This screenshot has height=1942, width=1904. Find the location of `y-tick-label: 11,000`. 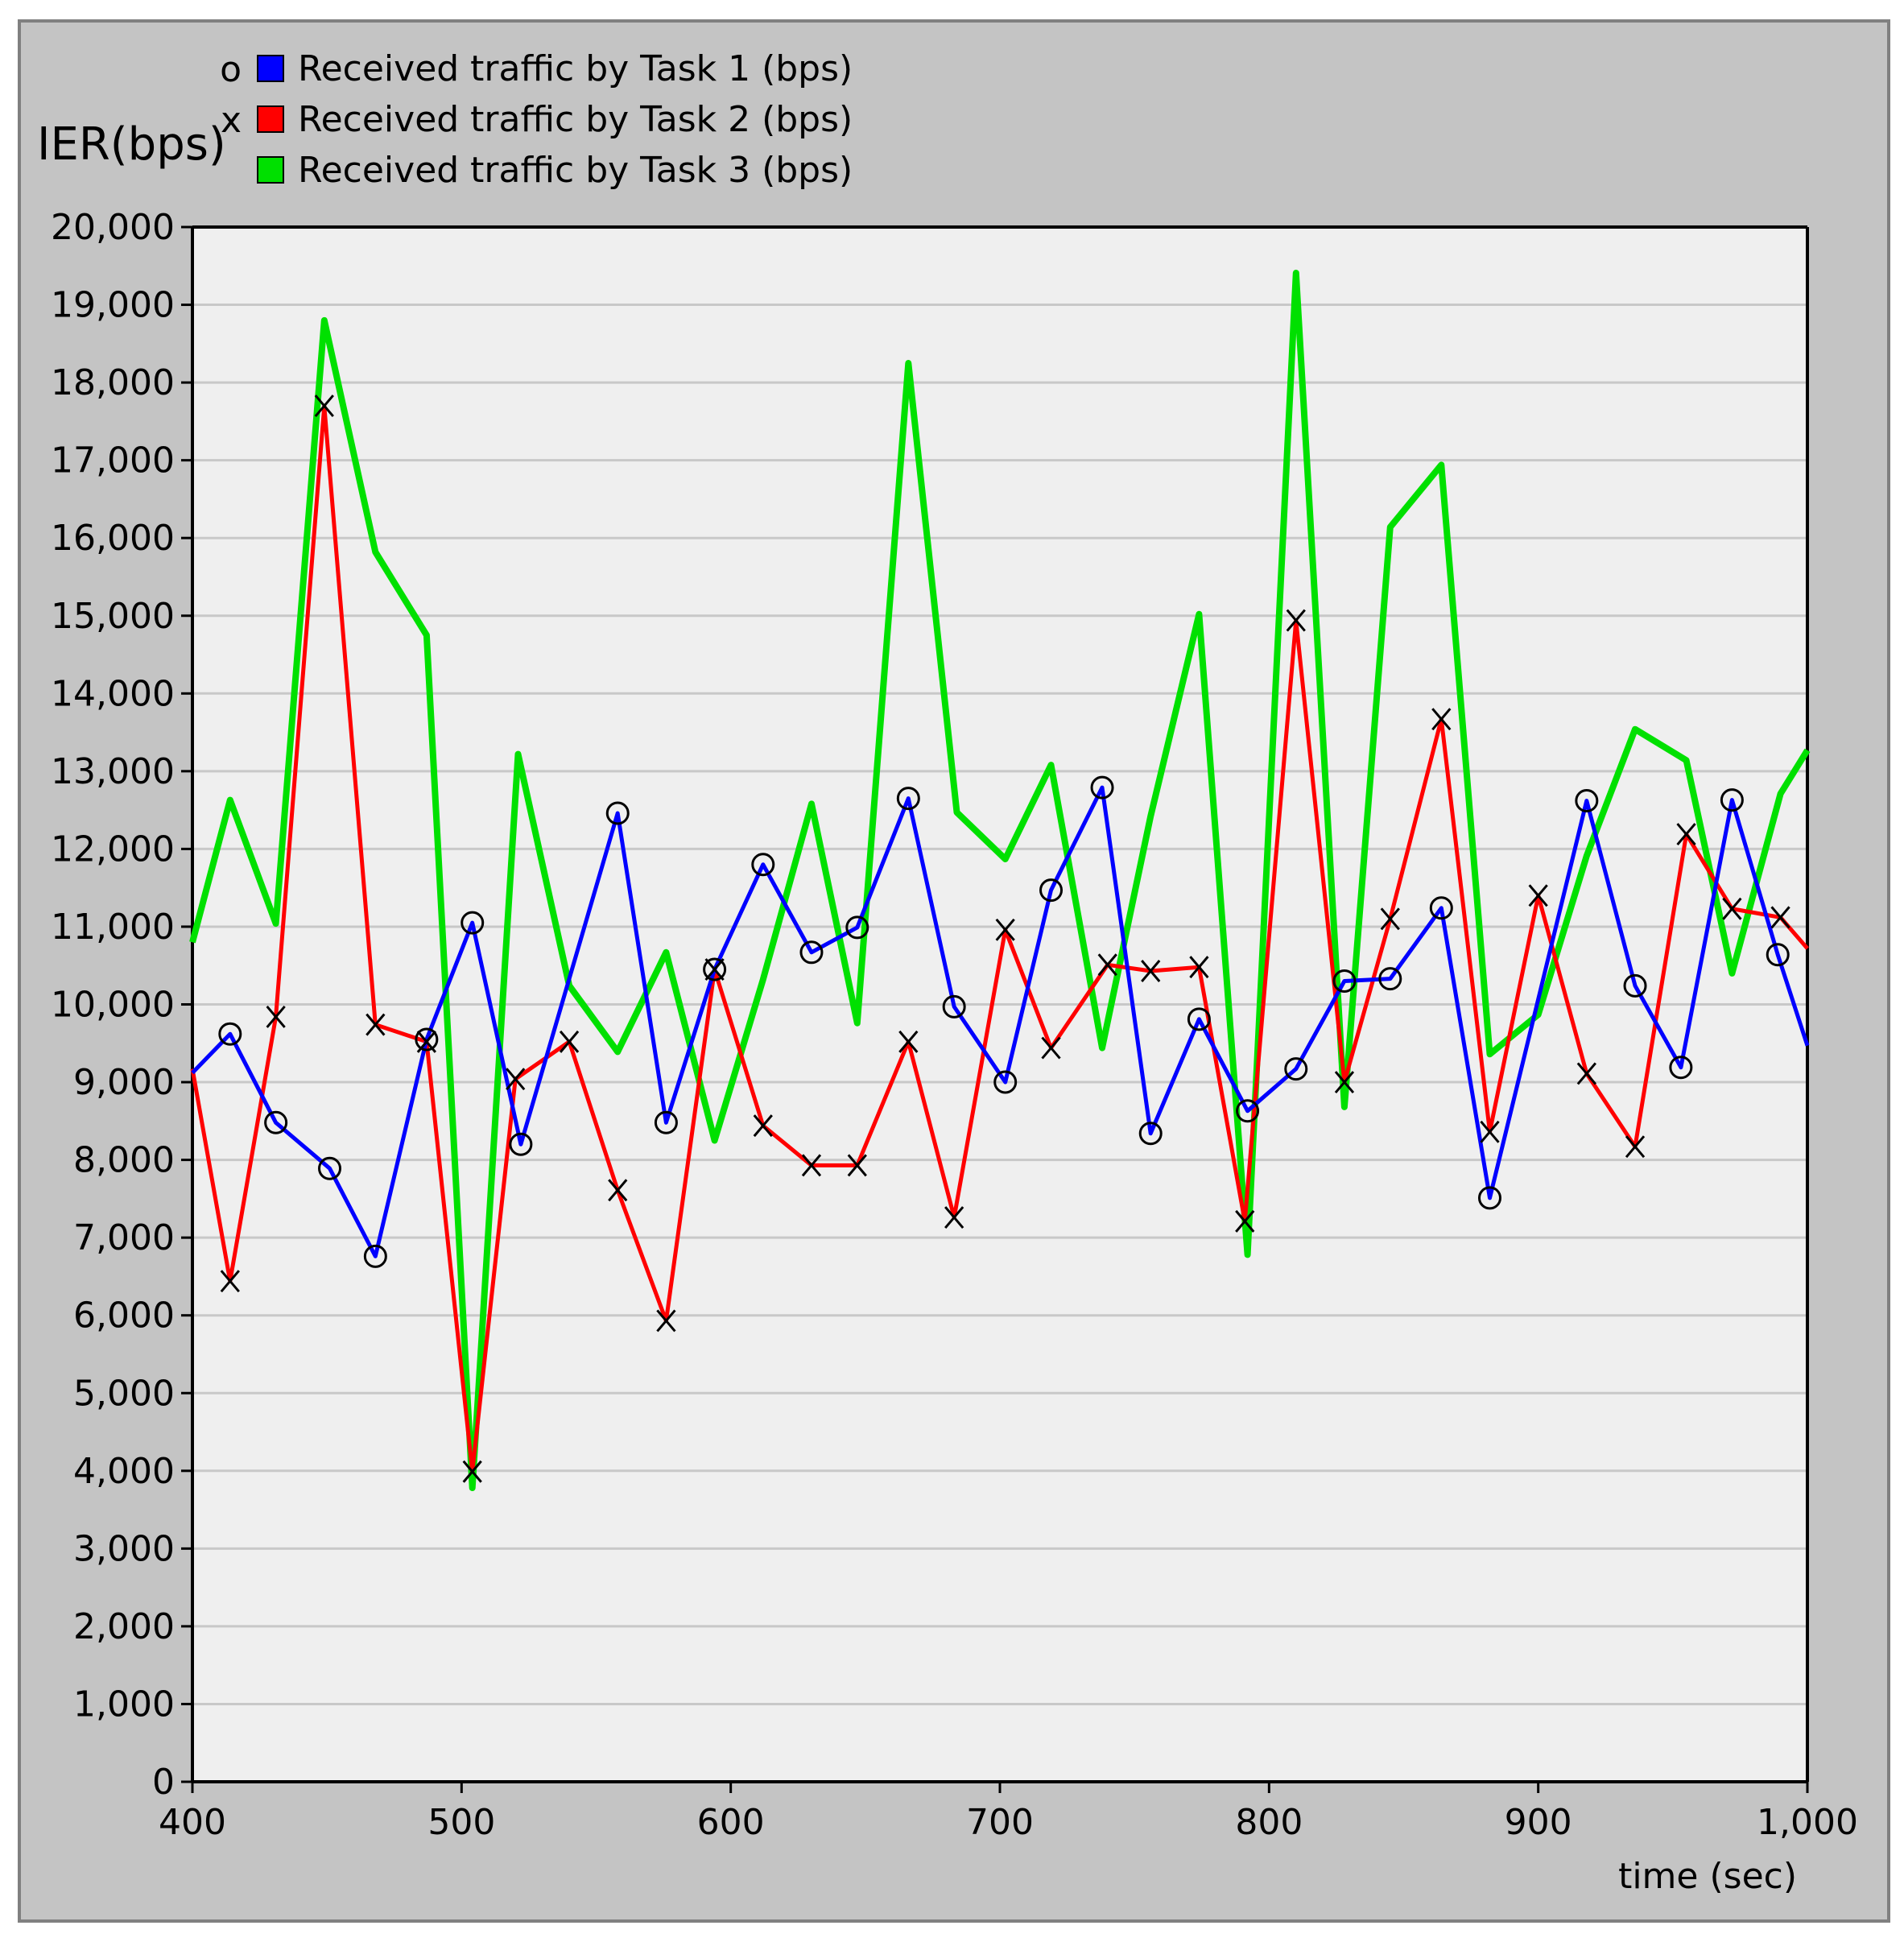

y-tick-label: 11,000 is located at coordinates (113, 928).